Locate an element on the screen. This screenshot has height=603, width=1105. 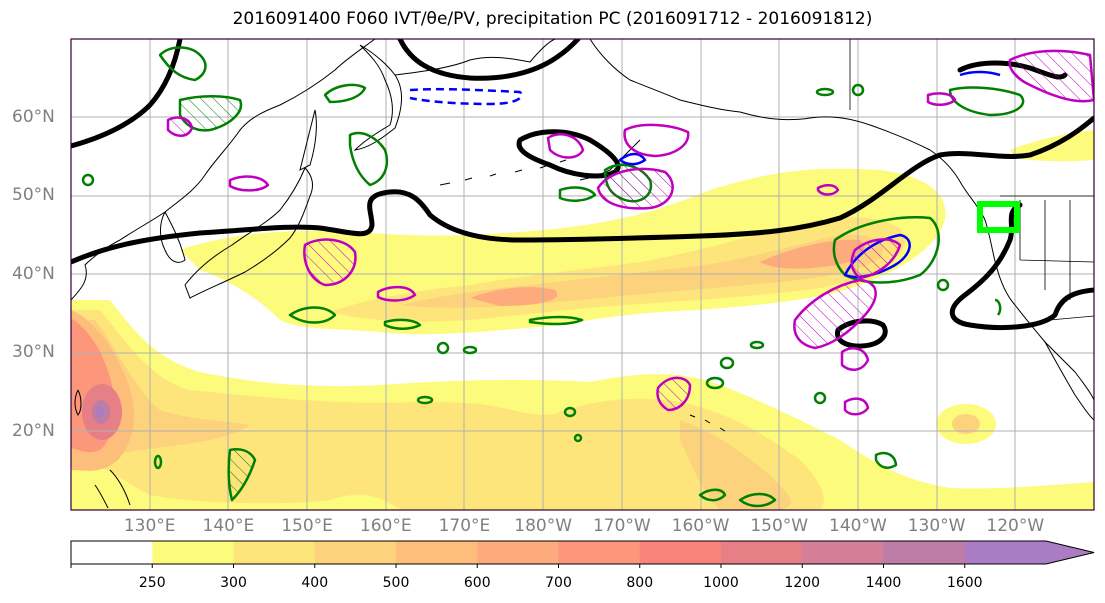
ivt-south-400b is located at coordinates (735, 465).